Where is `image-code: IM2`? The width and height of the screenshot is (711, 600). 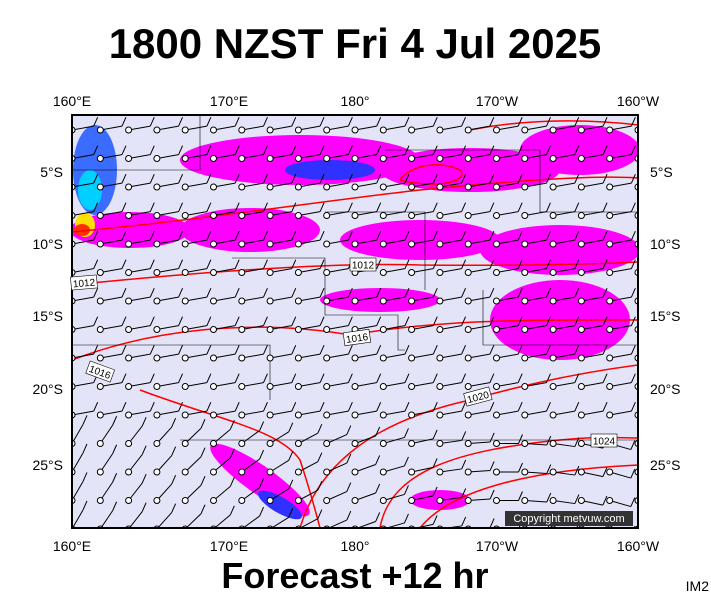
image-code: IM2 is located at coordinates (698, 586).